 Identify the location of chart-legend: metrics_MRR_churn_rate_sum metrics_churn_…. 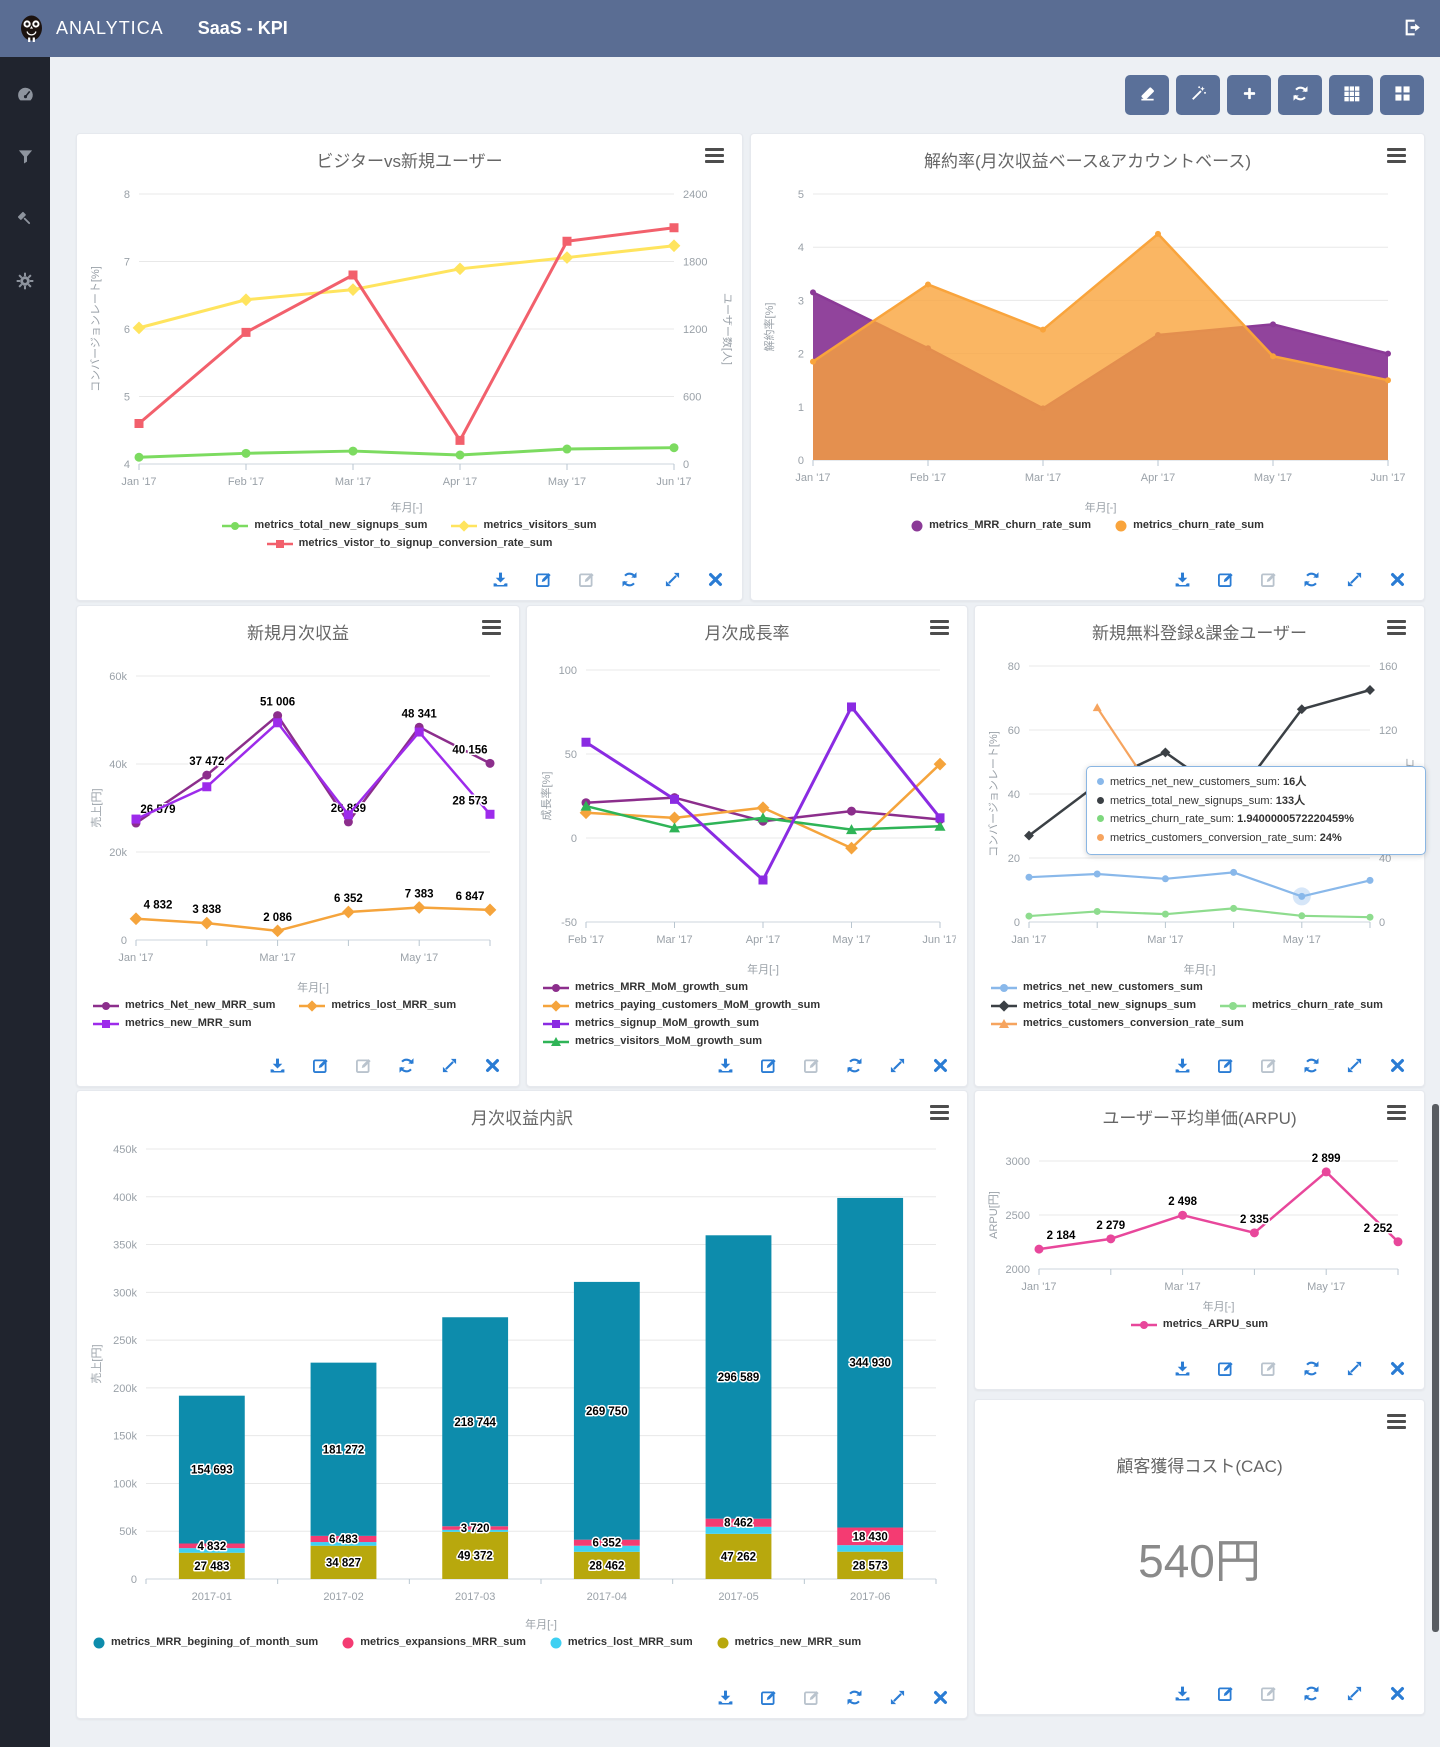
(1087, 525).